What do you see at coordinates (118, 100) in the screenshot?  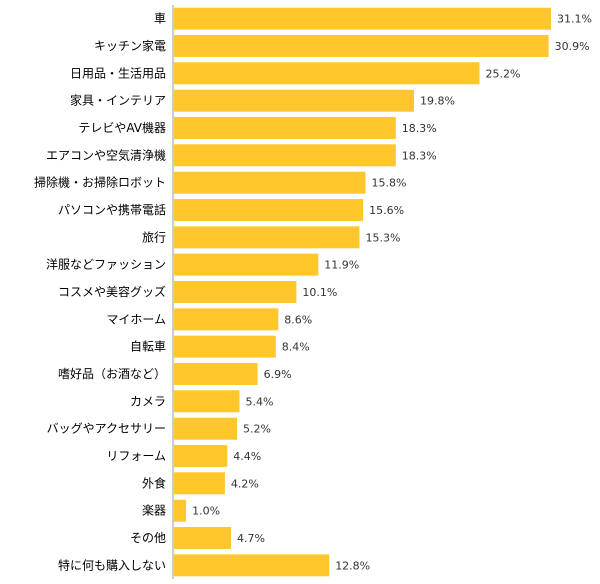 I see `category-label: 家具・インテリア` at bounding box center [118, 100].